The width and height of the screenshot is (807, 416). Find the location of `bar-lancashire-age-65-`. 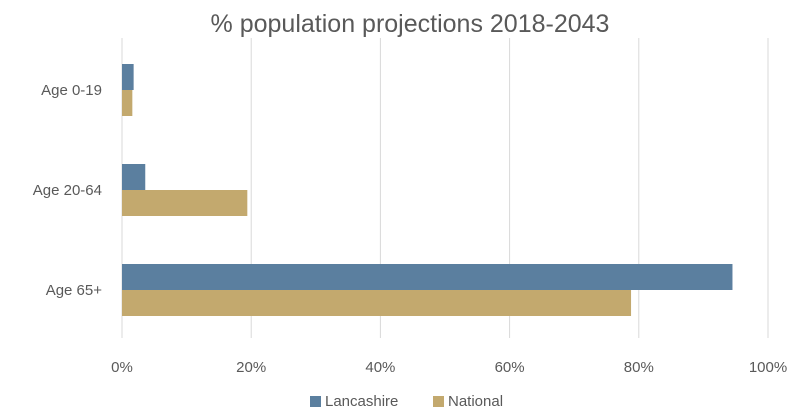

bar-lancashire-age-65- is located at coordinates (427, 277).